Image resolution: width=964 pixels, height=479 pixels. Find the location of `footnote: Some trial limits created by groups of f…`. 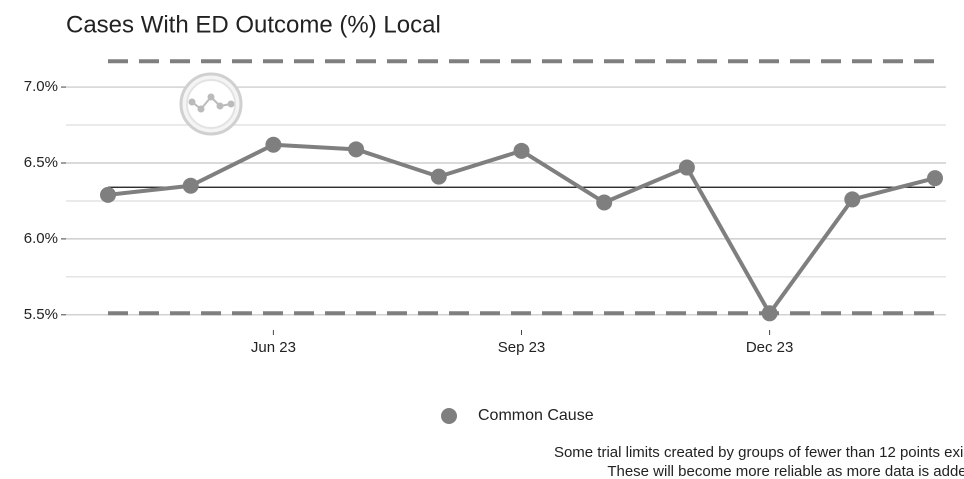

footnote: Some trial limits created by groups of f… is located at coordinates (759, 452).